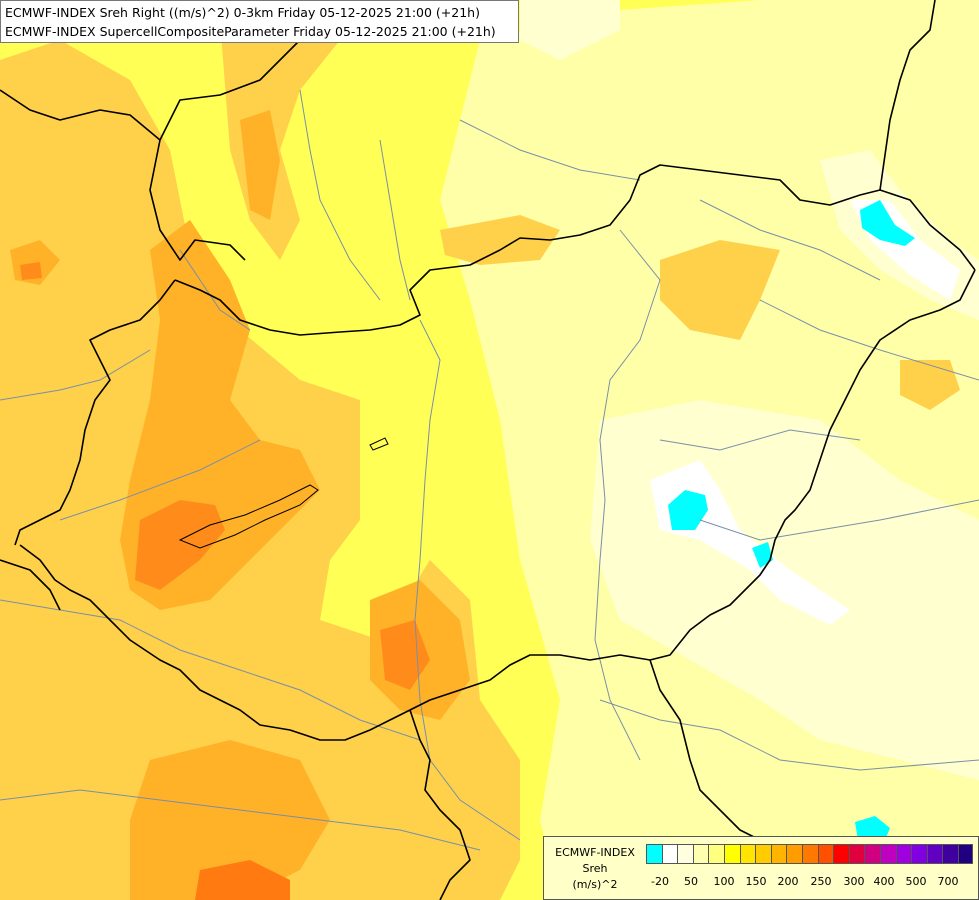 The width and height of the screenshot is (979, 900). What do you see at coordinates (160, 480) in the screenshot?
I see `river-w` at bounding box center [160, 480].